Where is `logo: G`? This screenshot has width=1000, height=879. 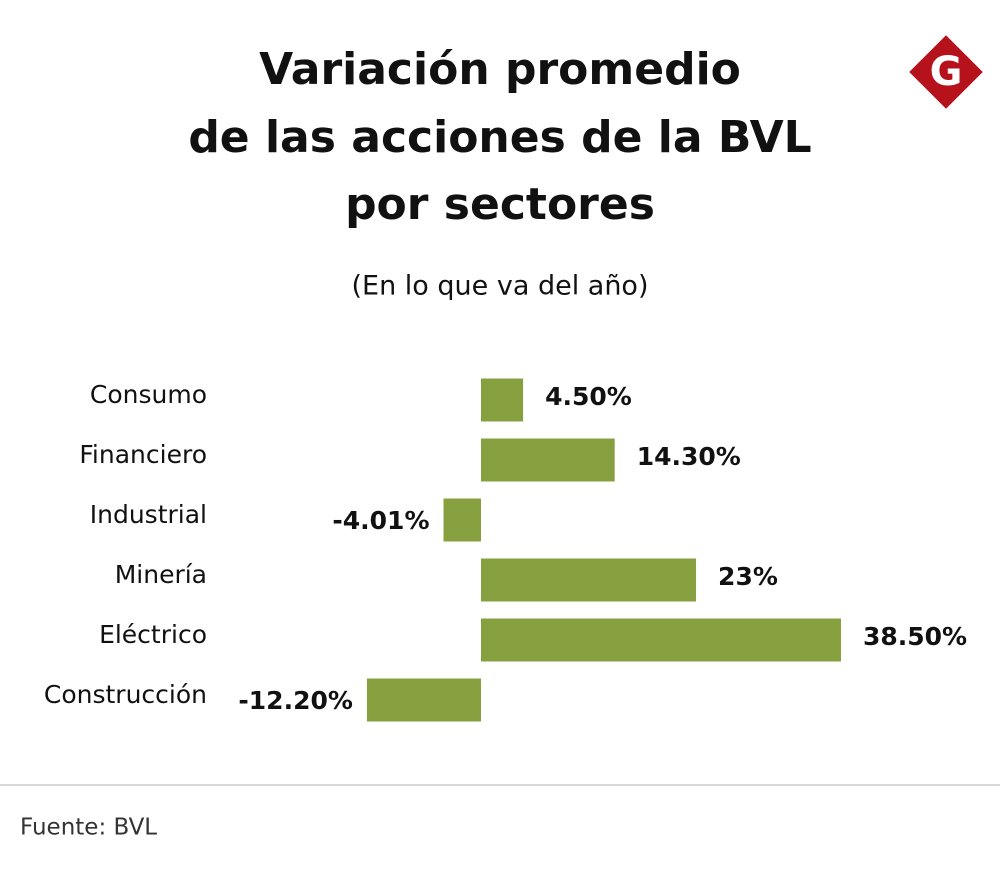 logo: G is located at coordinates (946, 72).